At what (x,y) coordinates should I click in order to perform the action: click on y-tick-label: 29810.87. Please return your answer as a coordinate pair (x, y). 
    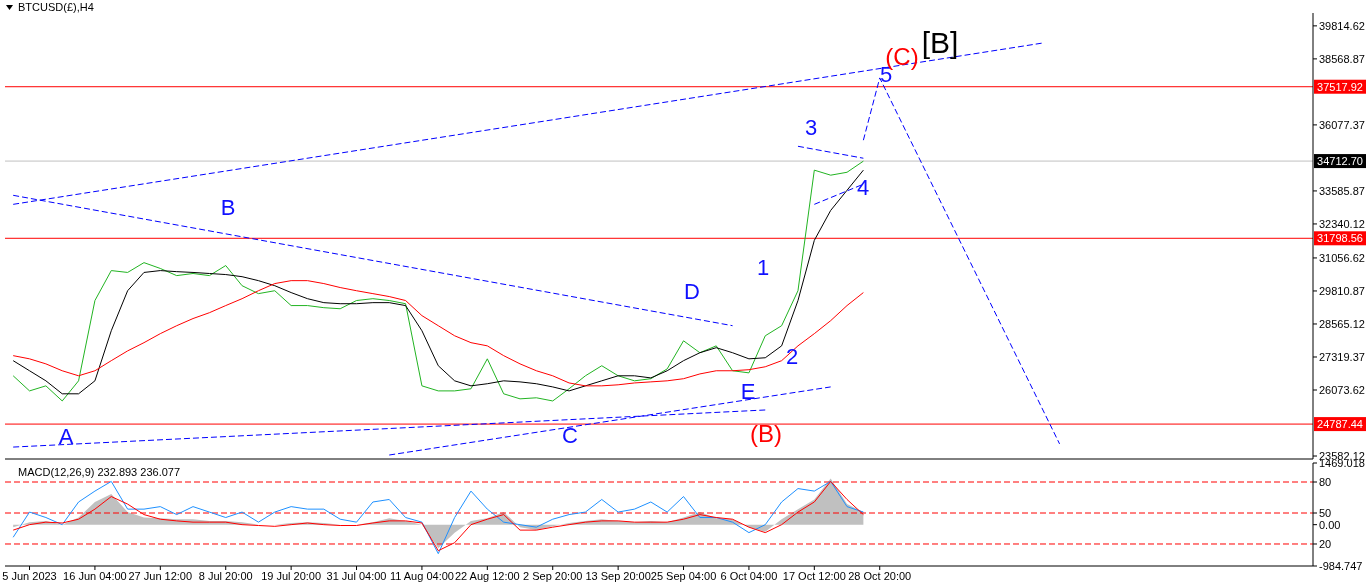
    Looking at the image, I should click on (1342, 290).